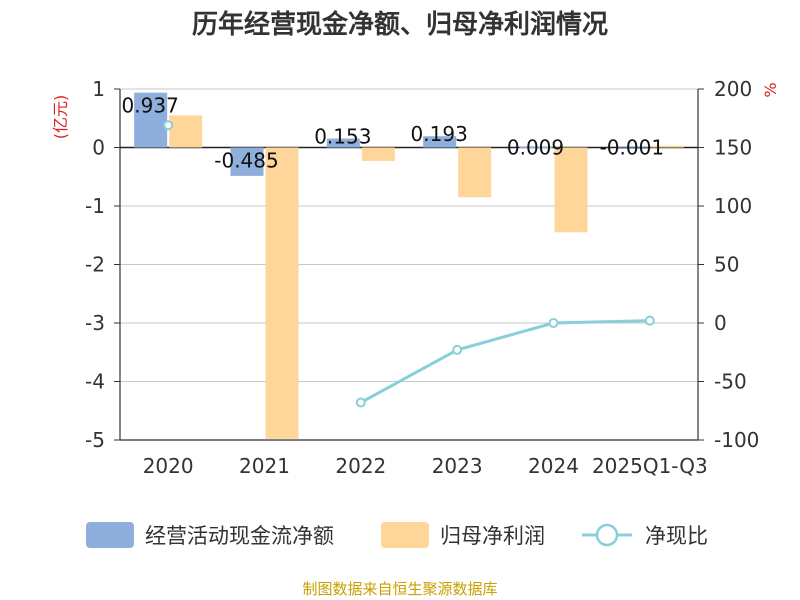 The width and height of the screenshot is (800, 600). I want to click on left-tick-label: -2, so click(95, 265).